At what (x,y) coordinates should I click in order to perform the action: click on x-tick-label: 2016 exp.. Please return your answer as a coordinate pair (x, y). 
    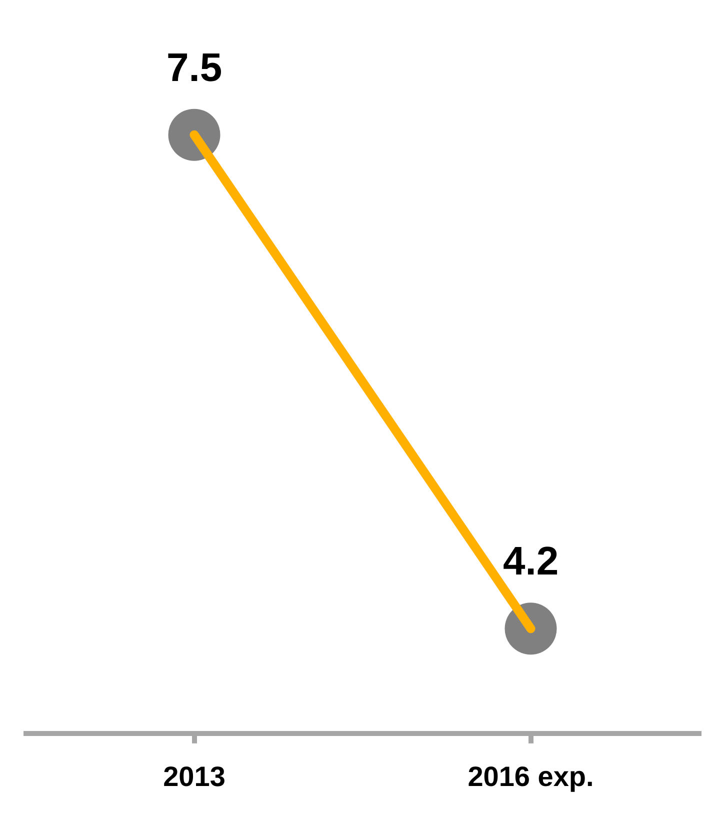
    Looking at the image, I should click on (531, 776).